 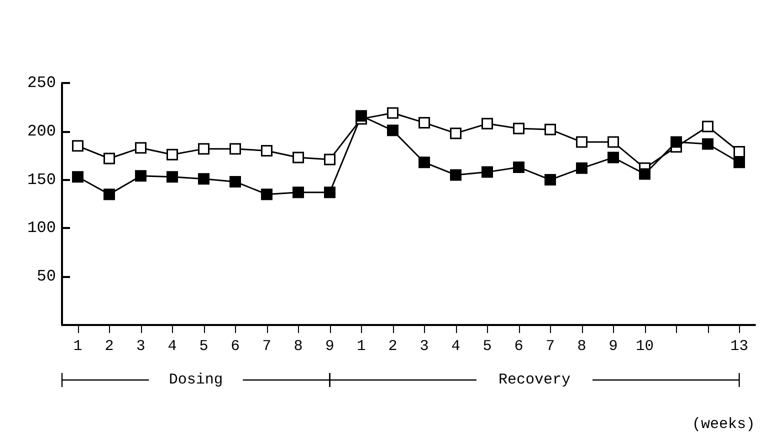 I want to click on y-tick-label: 200, so click(x=41, y=131).